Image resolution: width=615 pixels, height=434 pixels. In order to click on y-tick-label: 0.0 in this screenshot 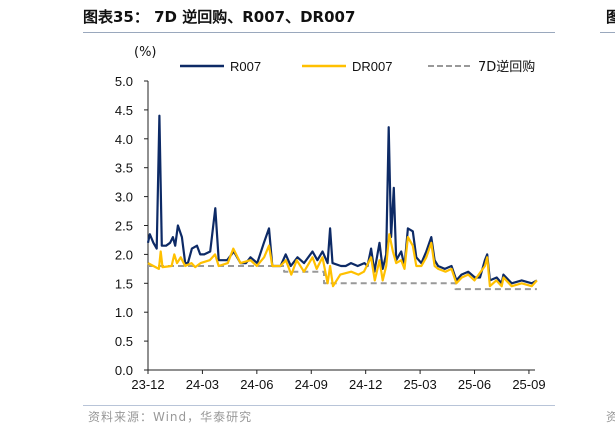, I will do `click(124, 370)`.